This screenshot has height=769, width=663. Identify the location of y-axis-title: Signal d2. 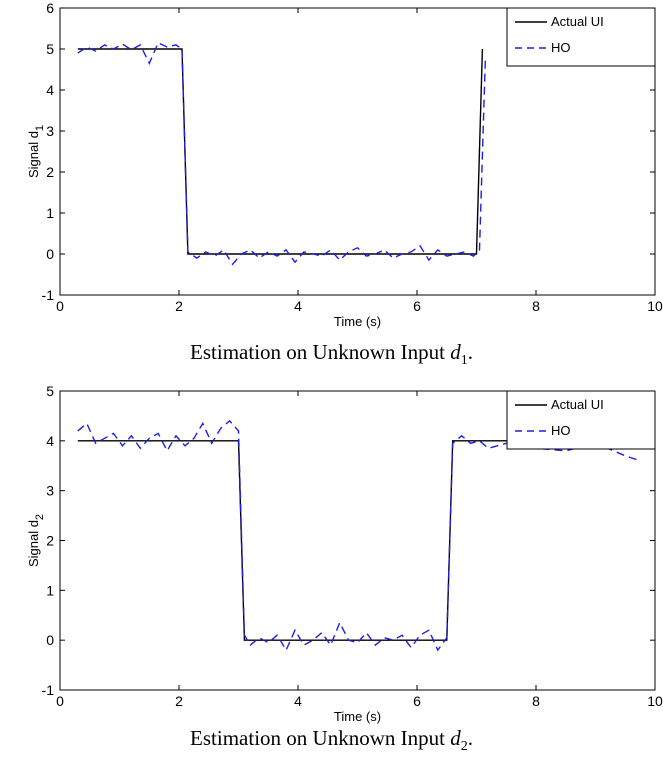
(36, 540).